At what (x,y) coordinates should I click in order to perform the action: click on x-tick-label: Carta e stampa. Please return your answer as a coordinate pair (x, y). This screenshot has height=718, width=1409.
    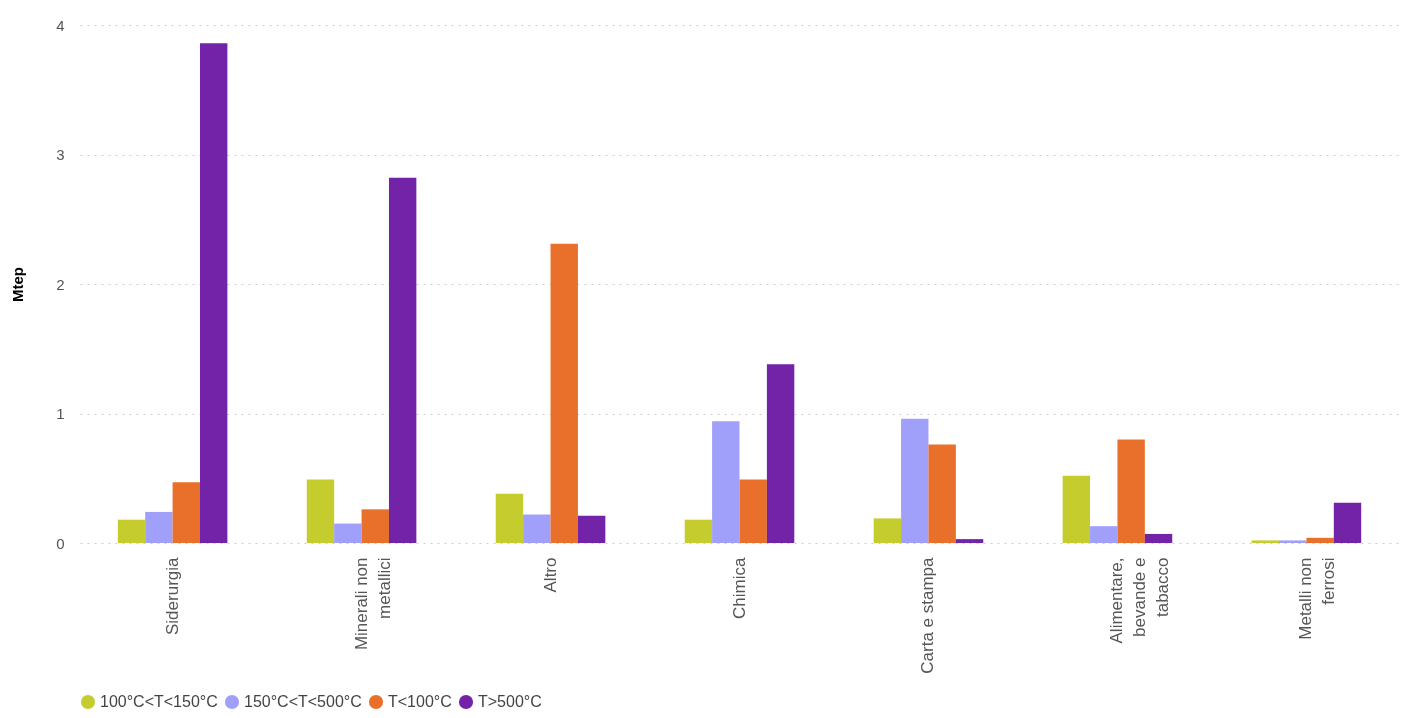
    Looking at the image, I should click on (928, 615).